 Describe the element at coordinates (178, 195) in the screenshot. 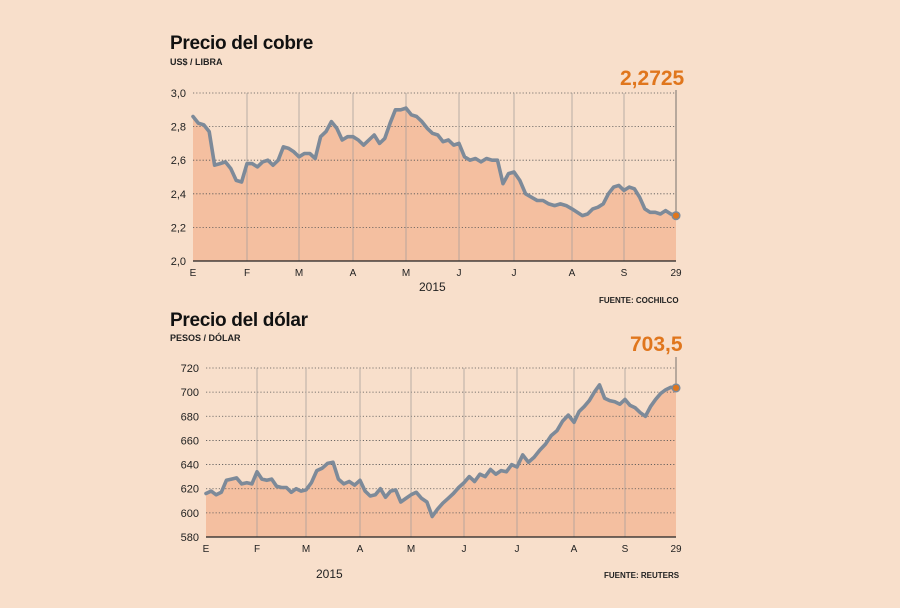

I see `copper-y-tick-label: 2,4` at that location.